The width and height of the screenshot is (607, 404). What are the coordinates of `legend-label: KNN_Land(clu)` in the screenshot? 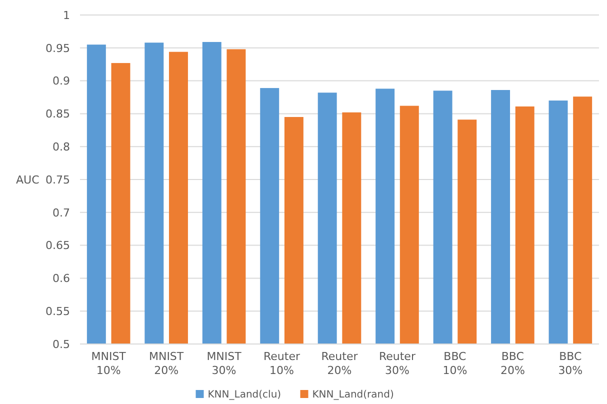 It's located at (245, 395).